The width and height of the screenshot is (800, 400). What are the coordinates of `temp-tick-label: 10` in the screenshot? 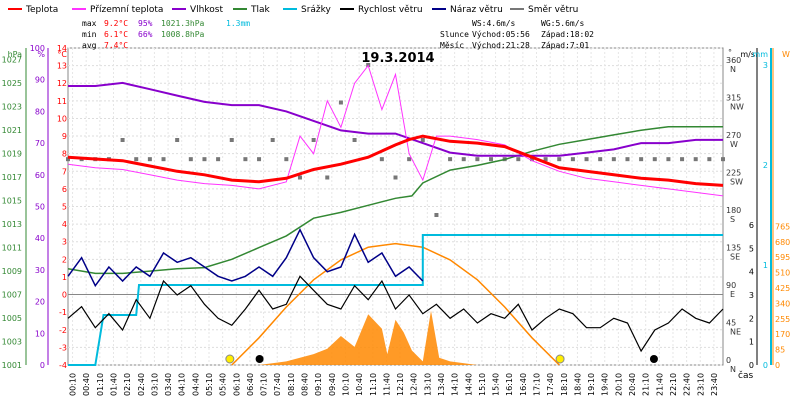 It's located at (62, 118).